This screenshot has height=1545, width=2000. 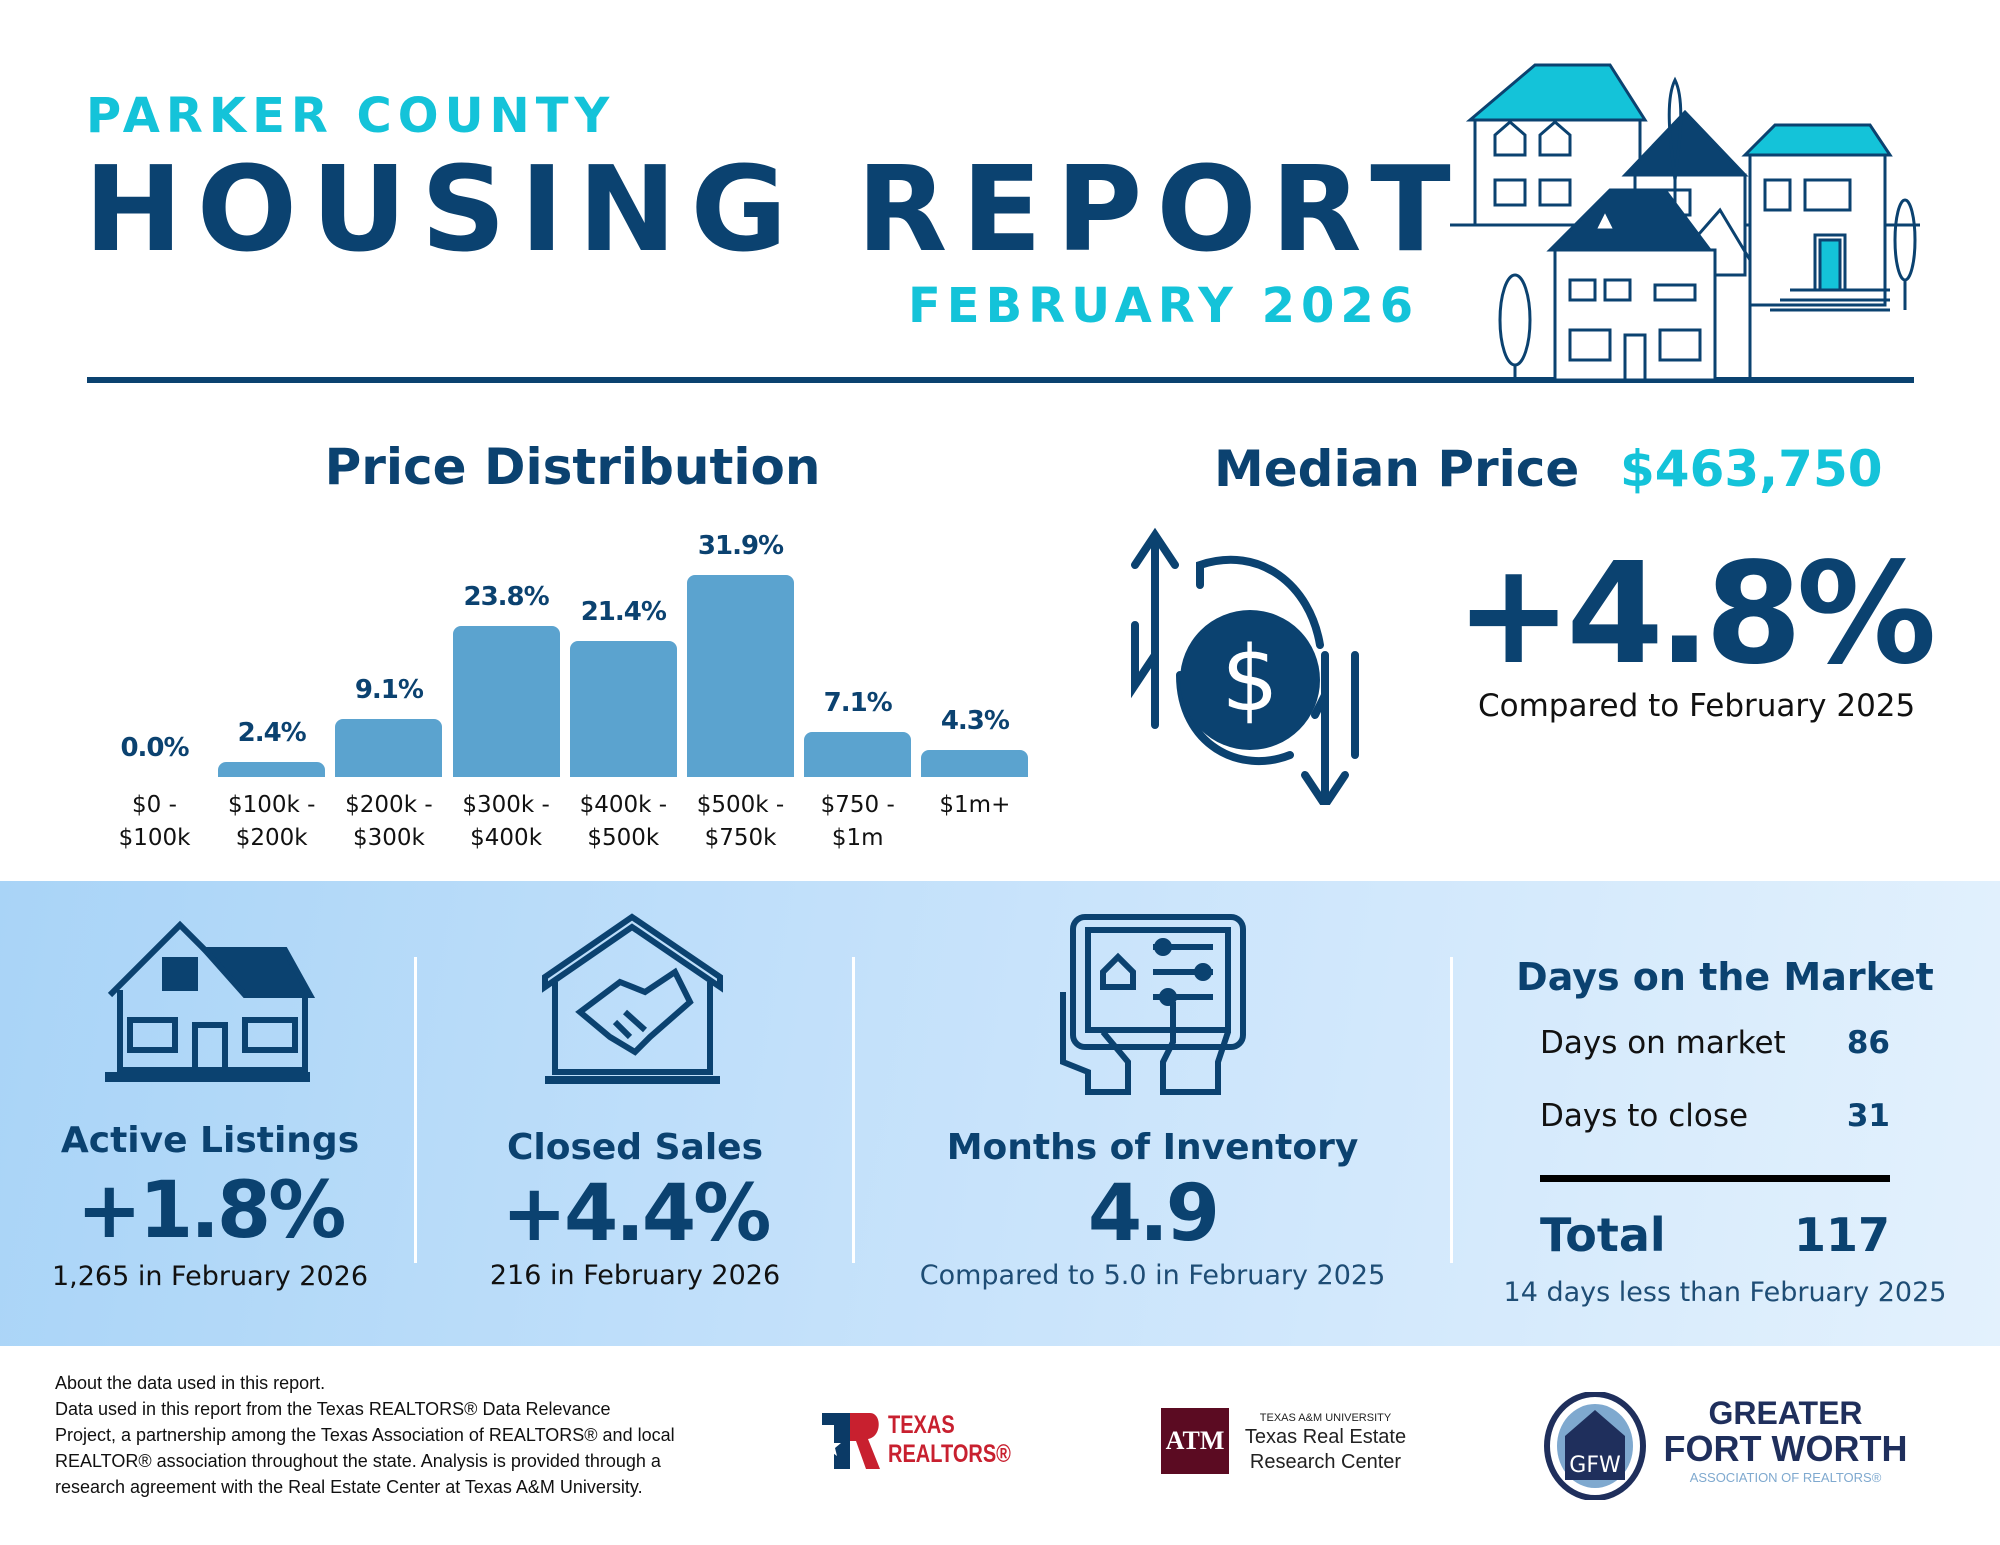 I want to click on category-label: $400k - $500k, so click(x=623, y=821).